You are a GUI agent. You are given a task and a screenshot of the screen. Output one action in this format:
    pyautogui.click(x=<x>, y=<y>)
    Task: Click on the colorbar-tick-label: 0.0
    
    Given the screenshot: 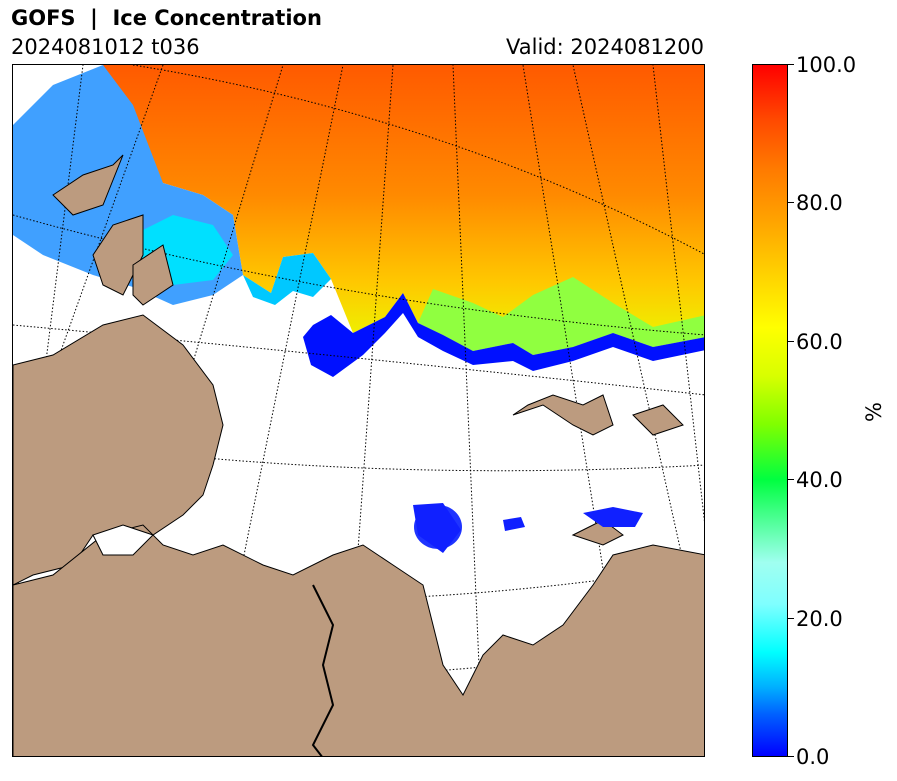 What is the action you would take?
    pyautogui.click(x=813, y=757)
    